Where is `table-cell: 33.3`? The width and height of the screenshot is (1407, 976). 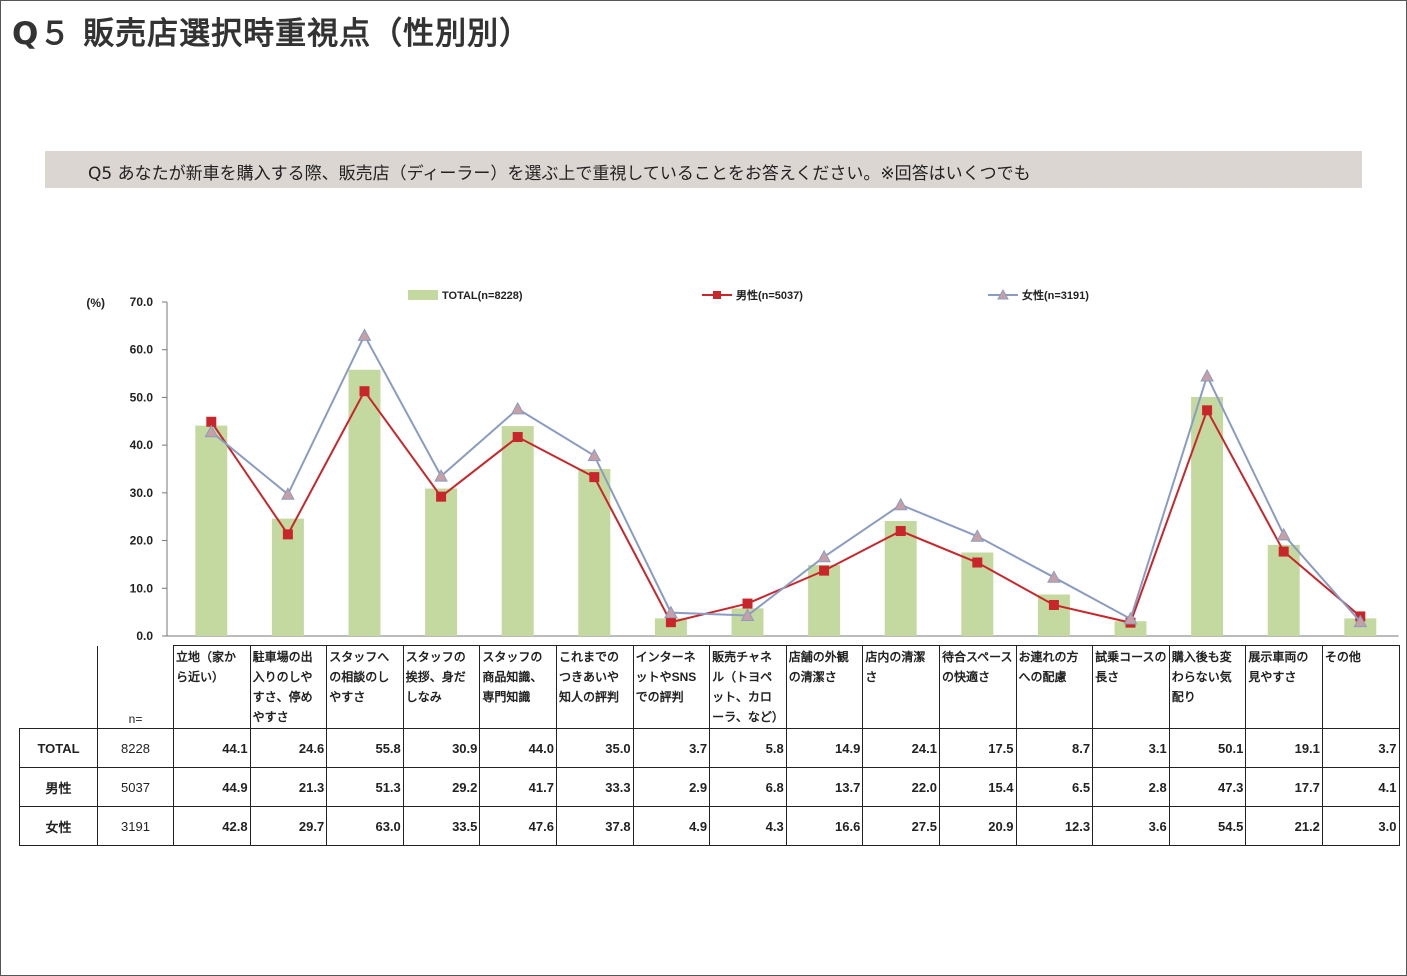
table-cell: 33.3 is located at coordinates (594, 787).